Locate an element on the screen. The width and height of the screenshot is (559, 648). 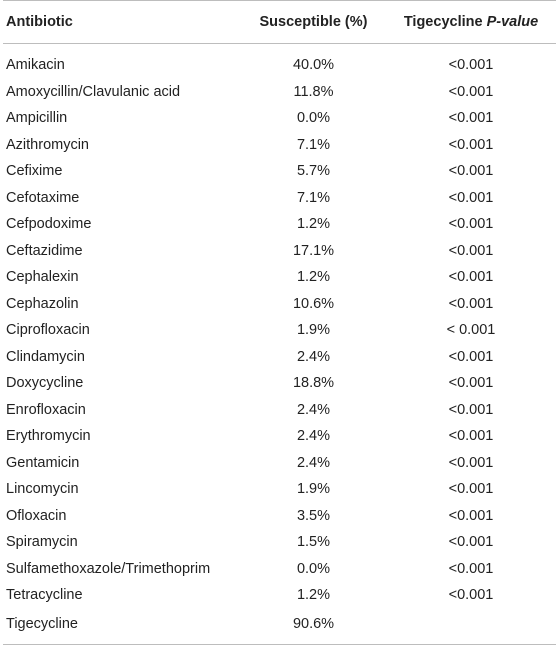
cell-susceptible: 5.7% is located at coordinates (313, 171).